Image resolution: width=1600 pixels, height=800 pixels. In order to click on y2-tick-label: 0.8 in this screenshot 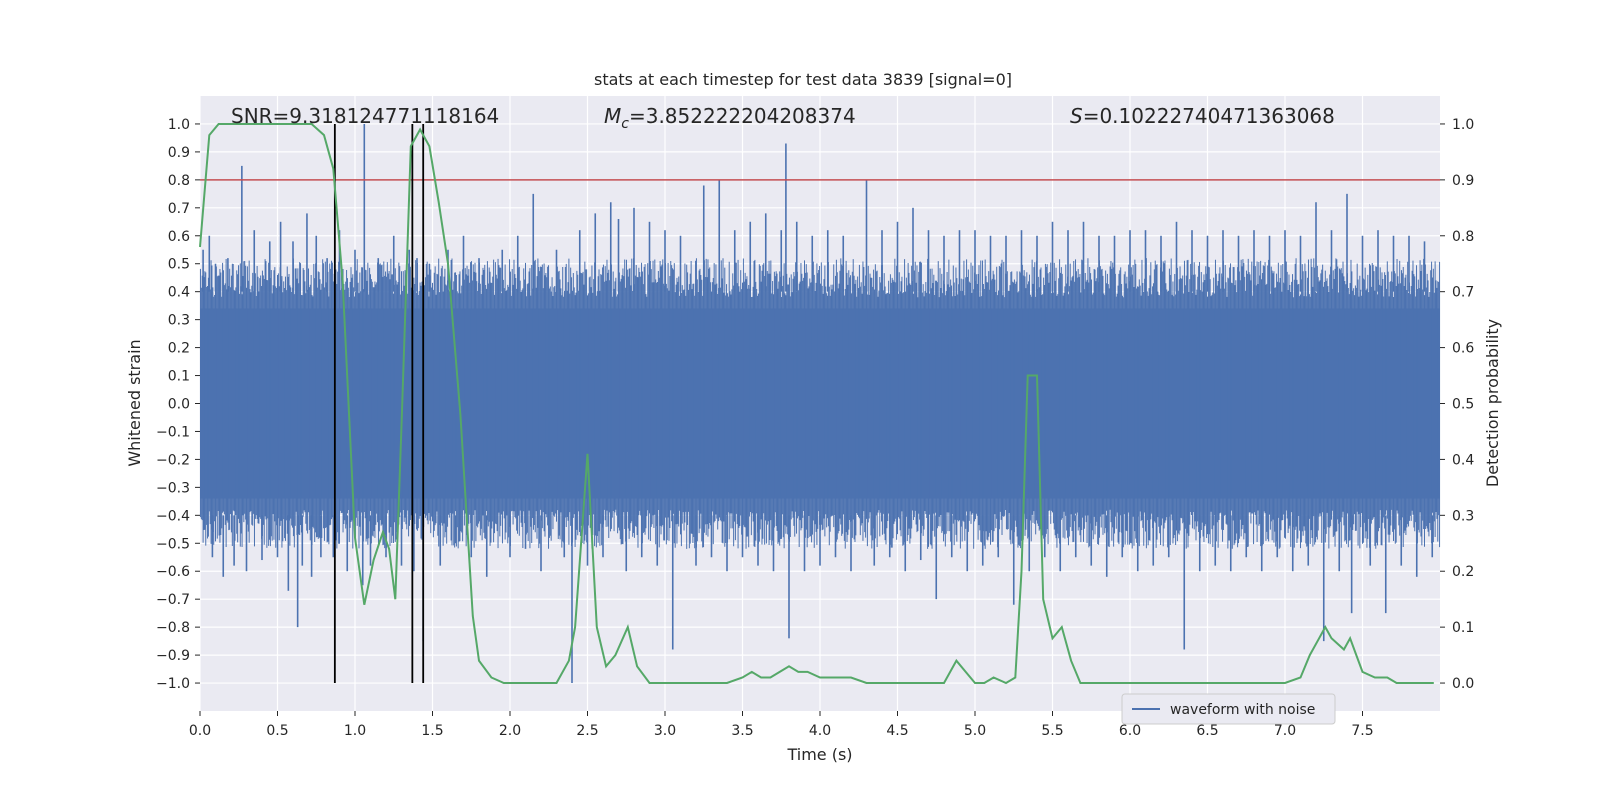, I will do `click(1463, 237)`.